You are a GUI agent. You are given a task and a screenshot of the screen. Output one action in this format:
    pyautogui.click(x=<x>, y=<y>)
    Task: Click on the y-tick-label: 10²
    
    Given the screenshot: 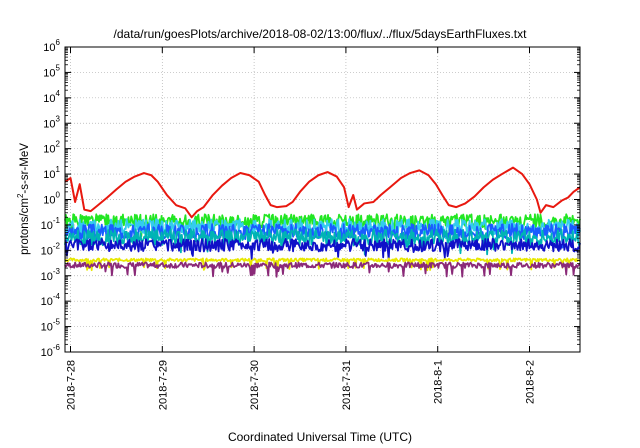 What is the action you would take?
    pyautogui.click(x=51, y=148)
    